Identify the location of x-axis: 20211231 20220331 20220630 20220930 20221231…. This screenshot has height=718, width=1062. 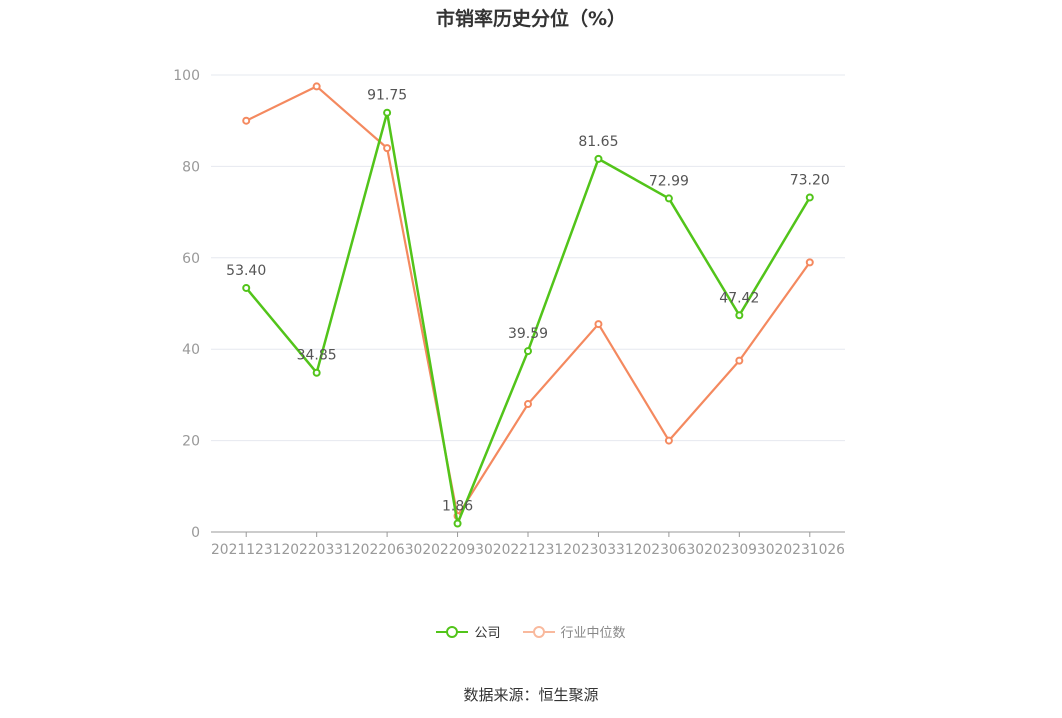
(528, 544).